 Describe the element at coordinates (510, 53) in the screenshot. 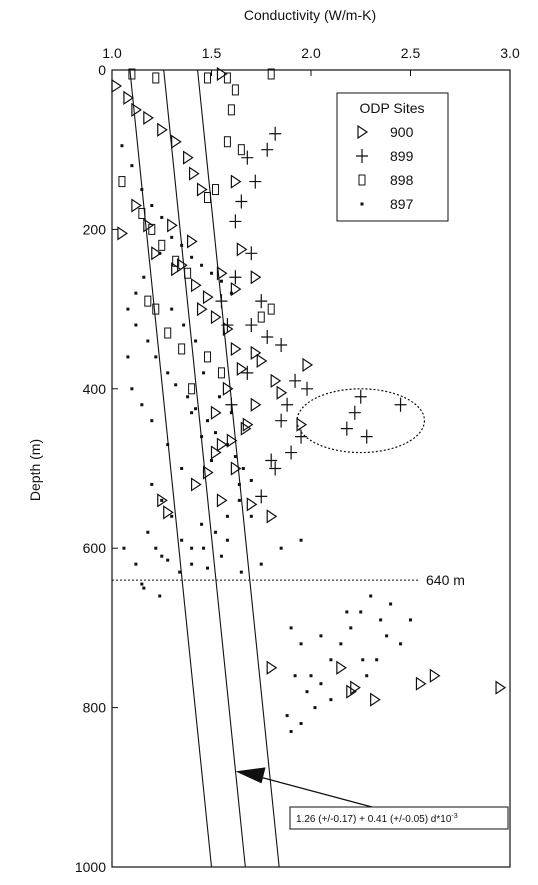

I see `x-tick-label: 3.0` at that location.